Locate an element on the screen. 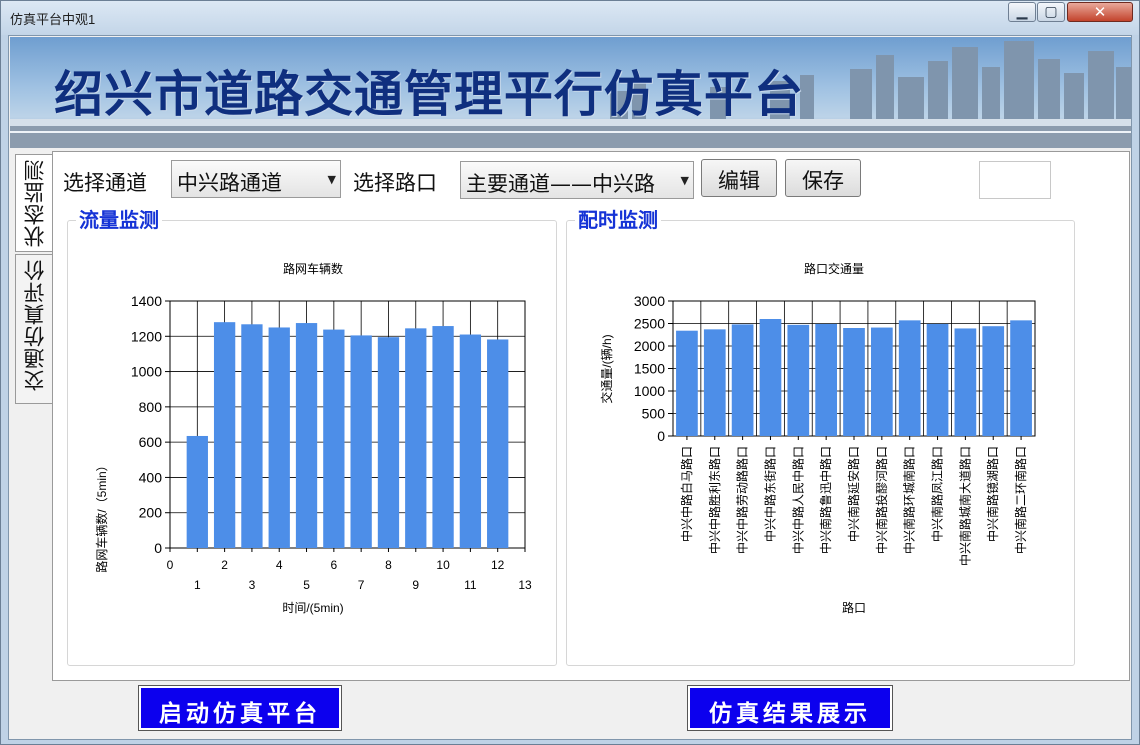  simulation-results-label: 仿真结果展示 is located at coordinates (790, 713).